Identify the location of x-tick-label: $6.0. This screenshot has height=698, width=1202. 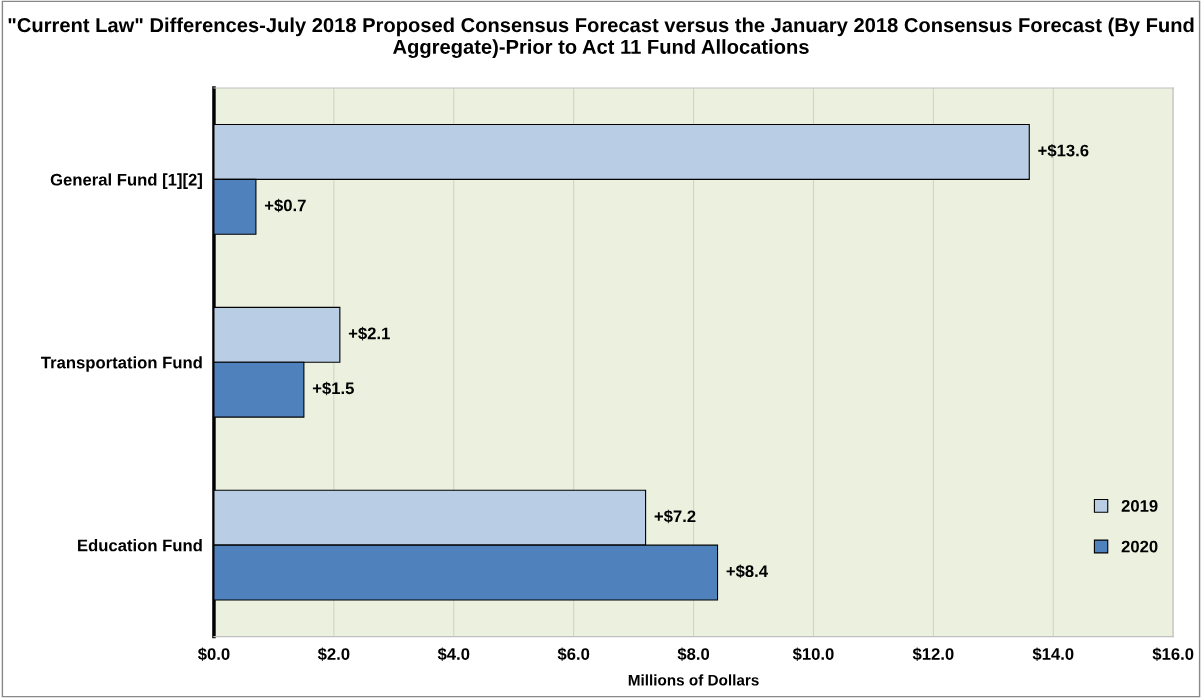
(573, 654).